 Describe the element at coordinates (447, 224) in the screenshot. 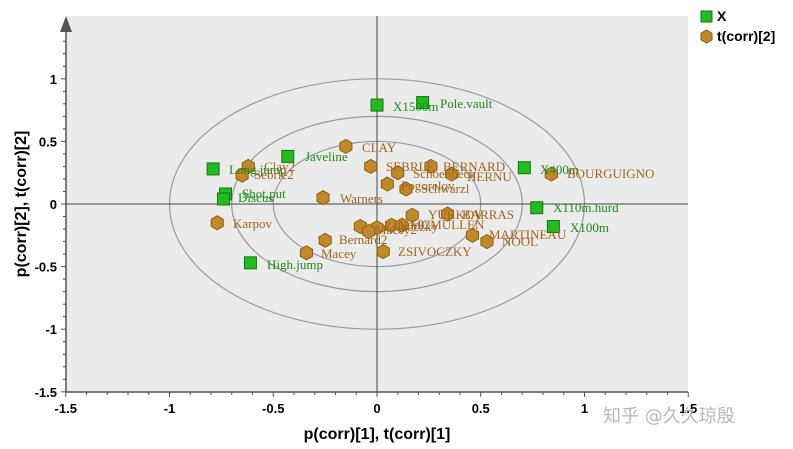

I see `observation-label: MCMULLEN` at that location.